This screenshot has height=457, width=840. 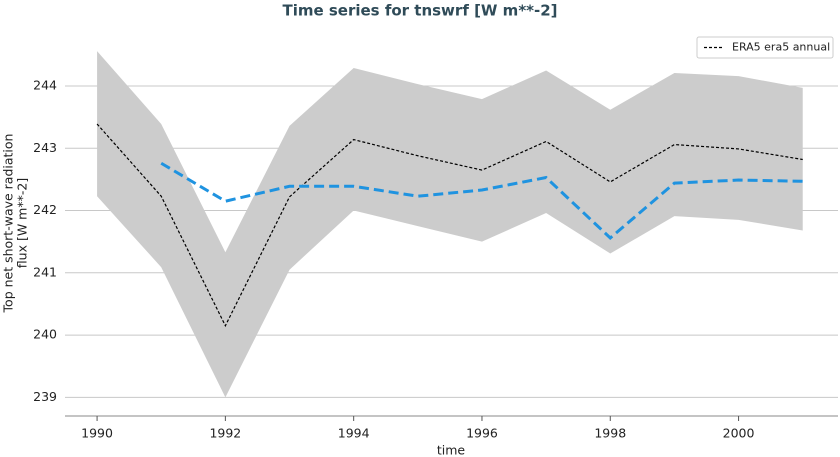 What do you see at coordinates (739, 433) in the screenshot?
I see `x-tick-label: 2000` at bounding box center [739, 433].